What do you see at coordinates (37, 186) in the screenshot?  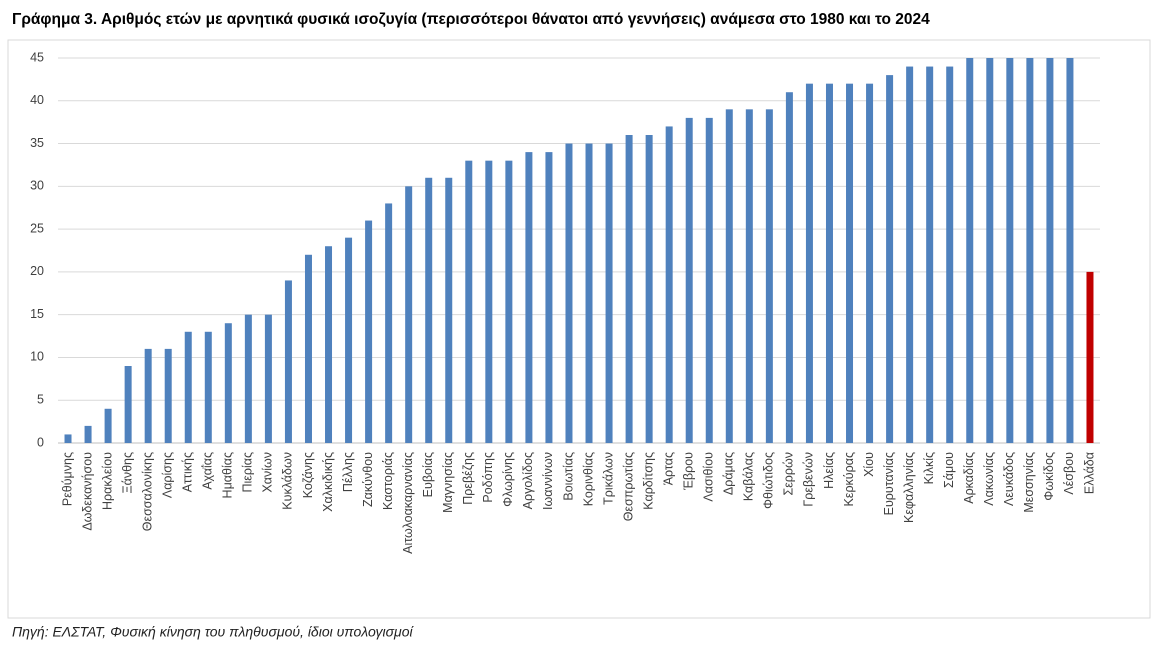 I see `y-tick-label: 30` at bounding box center [37, 186].